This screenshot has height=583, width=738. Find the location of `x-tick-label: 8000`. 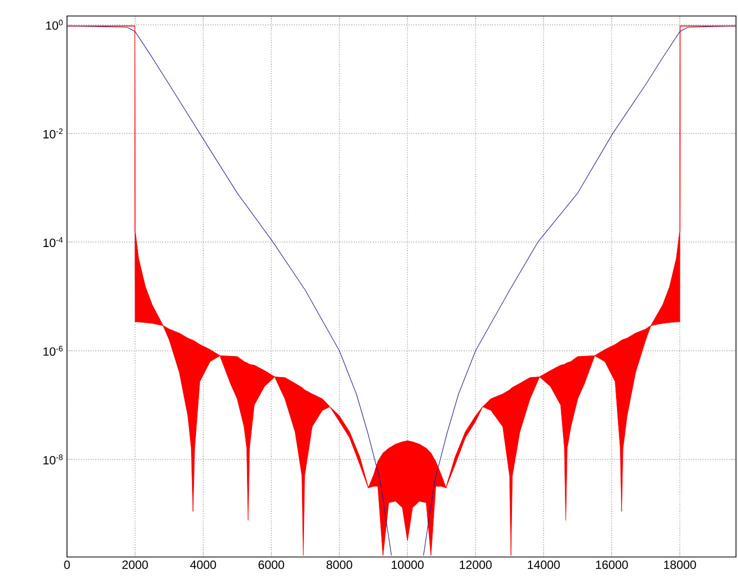

x-tick-label: 8000 is located at coordinates (339, 564).